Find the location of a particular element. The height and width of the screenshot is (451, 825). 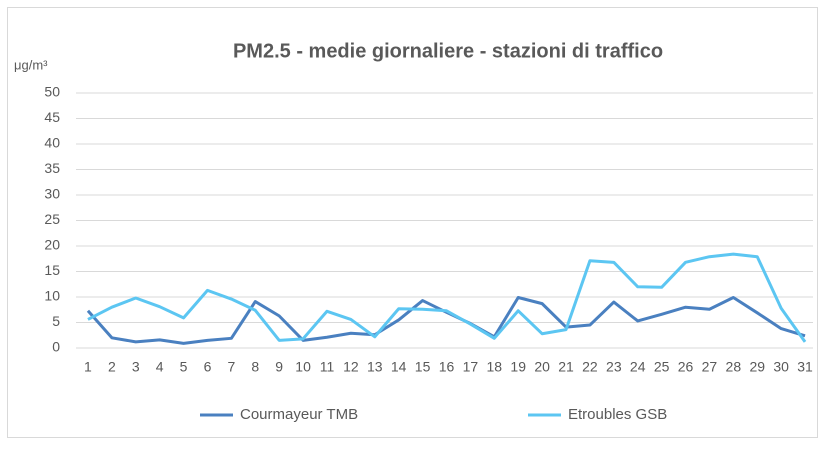

x-tick-label: 28 is located at coordinates (734, 367).